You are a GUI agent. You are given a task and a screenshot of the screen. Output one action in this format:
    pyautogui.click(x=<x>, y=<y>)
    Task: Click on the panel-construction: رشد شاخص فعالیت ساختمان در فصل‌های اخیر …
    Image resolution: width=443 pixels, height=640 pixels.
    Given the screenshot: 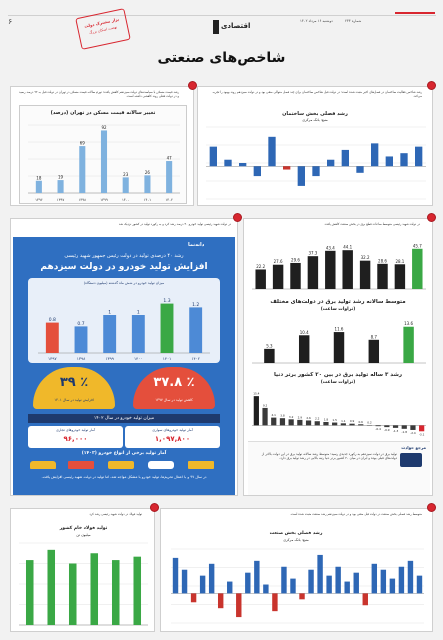 What is the action you would take?
    pyautogui.click(x=315, y=146)
    